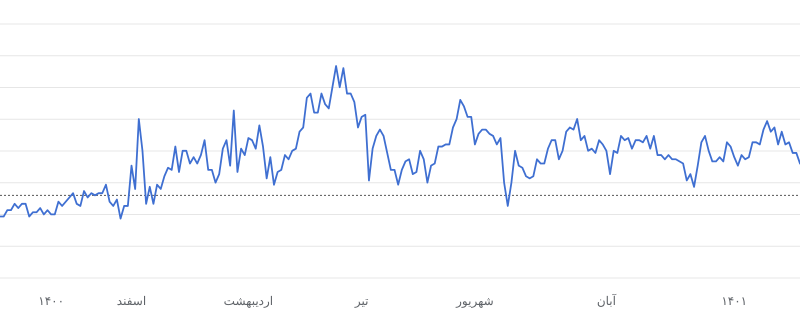  I want to click on x-tick-label: اردیبهشت, so click(249, 301).